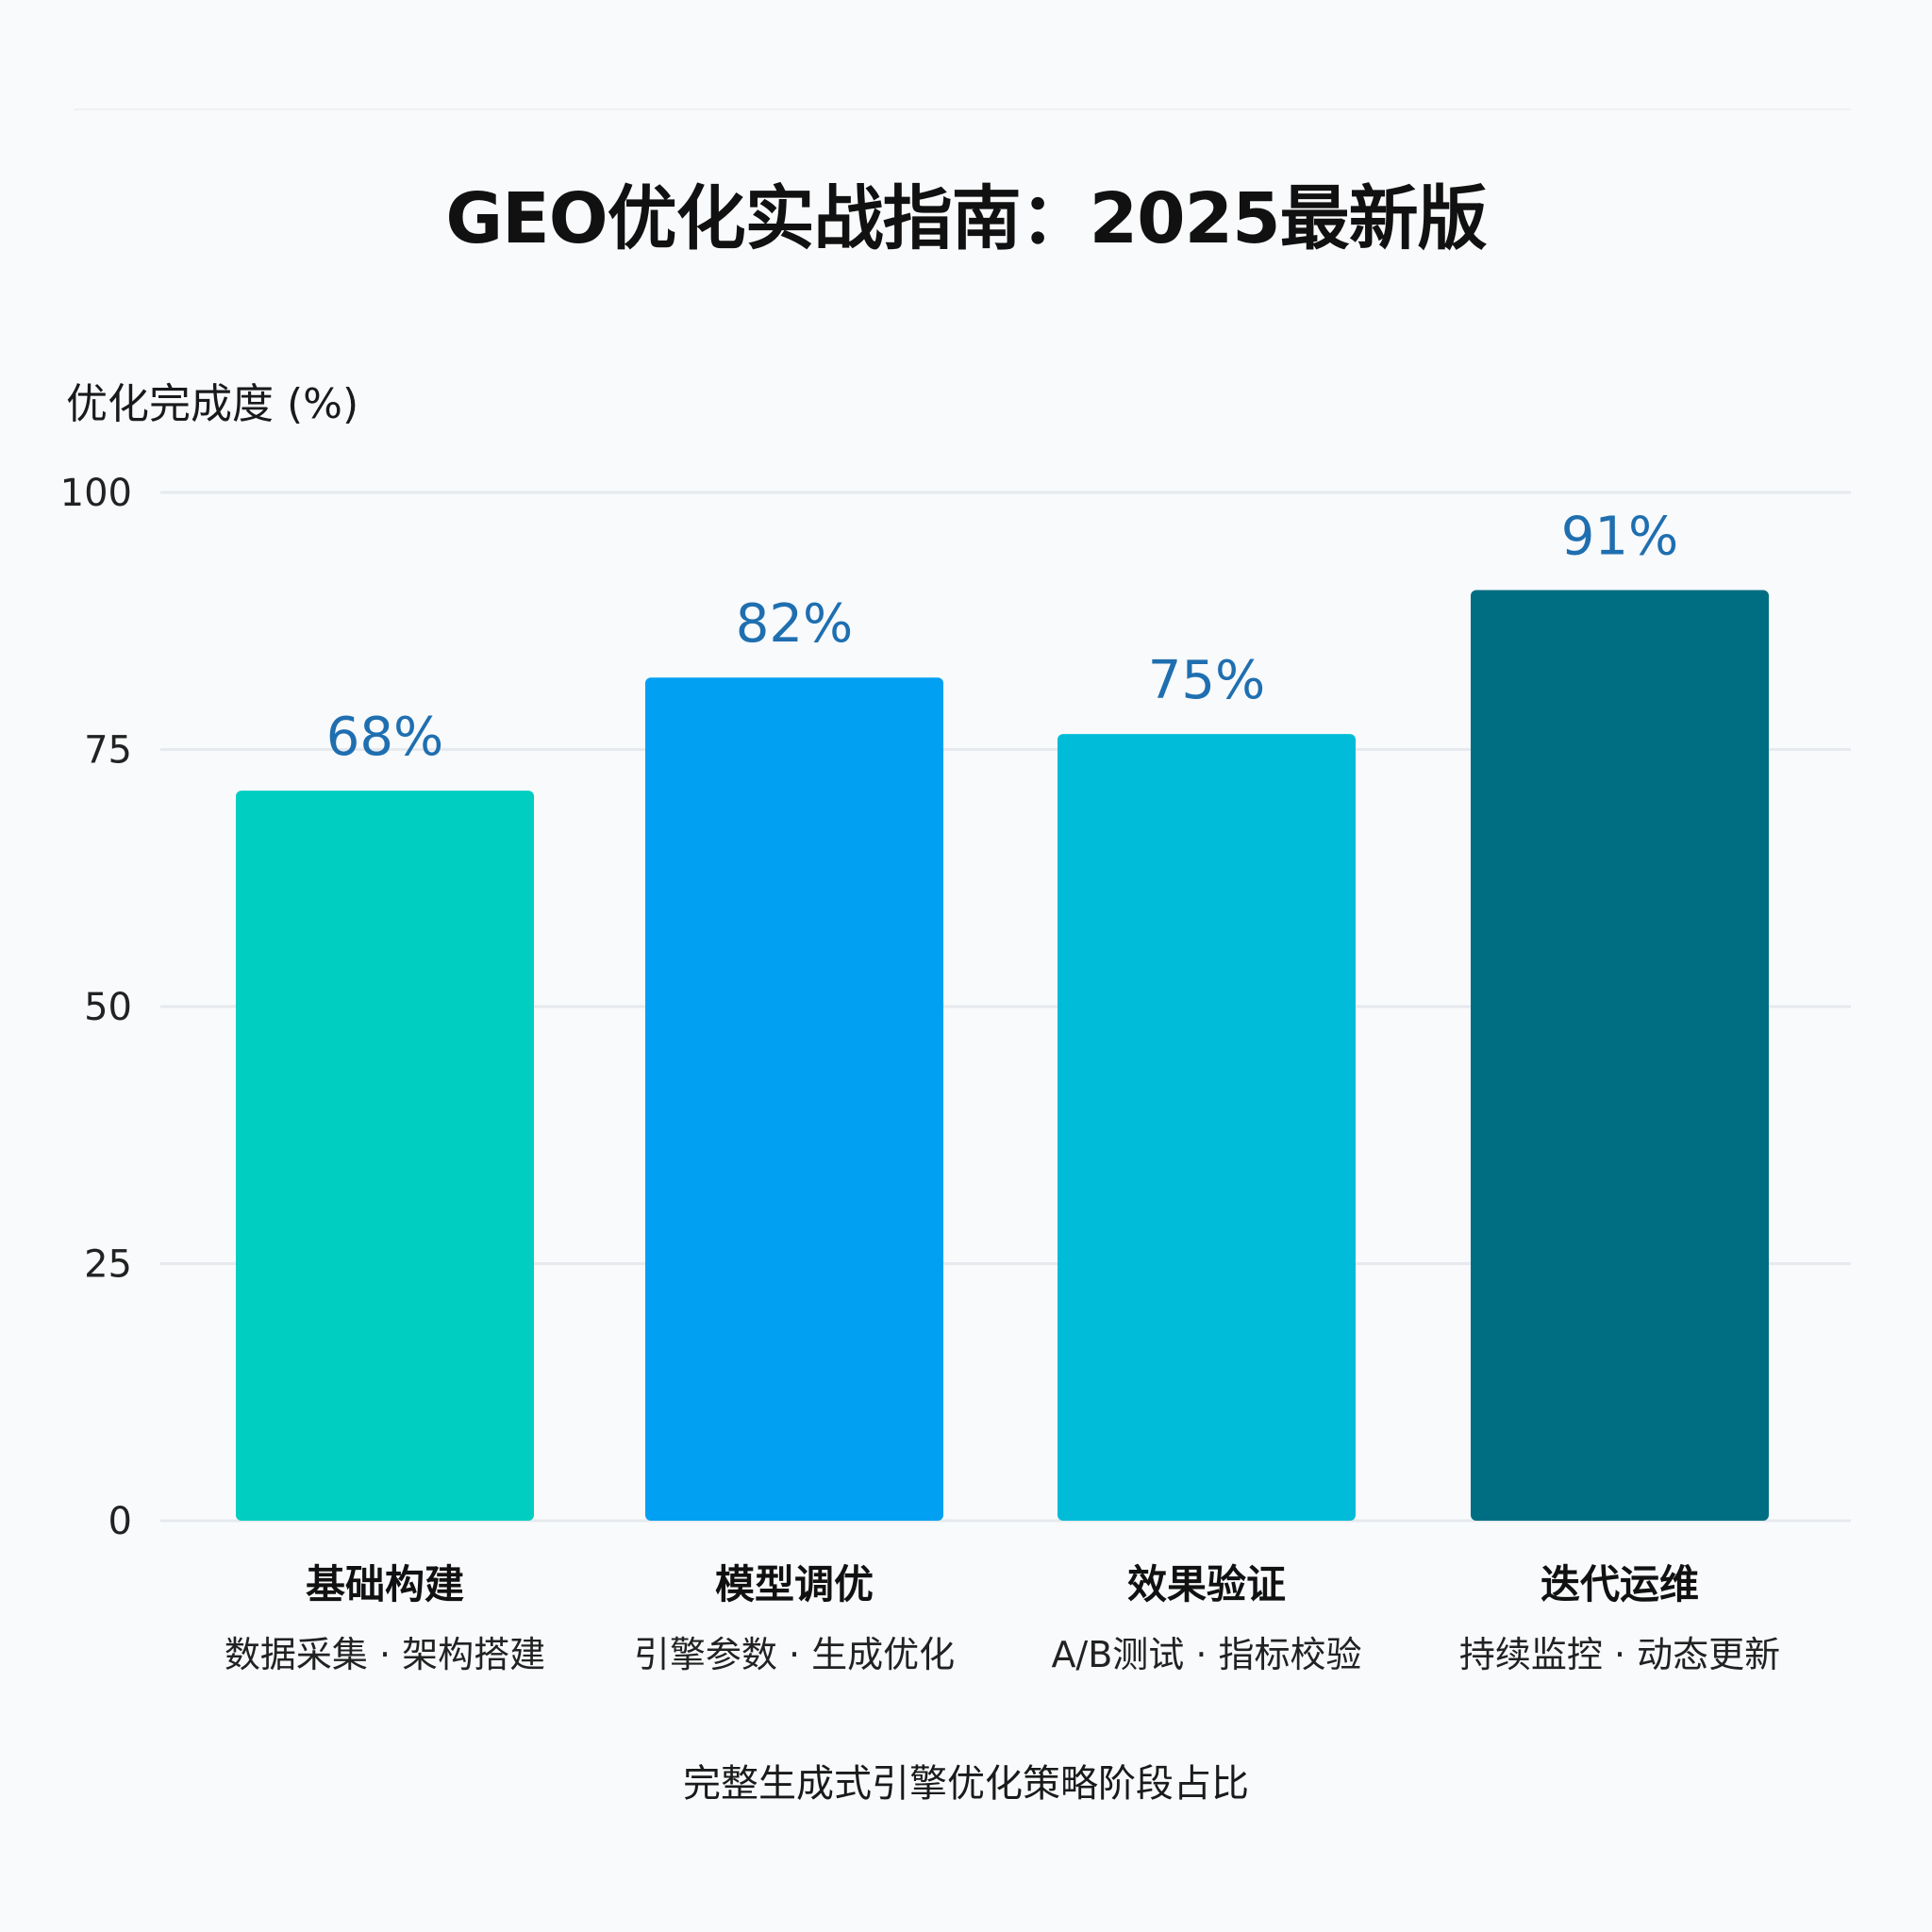 The height and width of the screenshot is (1932, 1932). Describe the element at coordinates (108, 1008) in the screenshot. I see `y-tick-label: 50` at that location.